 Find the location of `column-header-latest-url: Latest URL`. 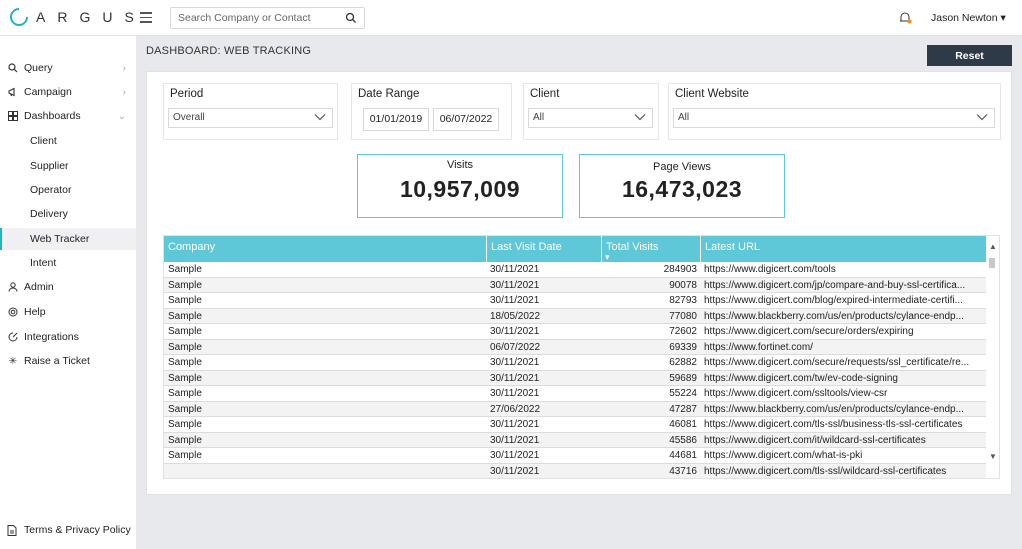

column-header-latest-url: Latest URL is located at coordinates (733, 247).